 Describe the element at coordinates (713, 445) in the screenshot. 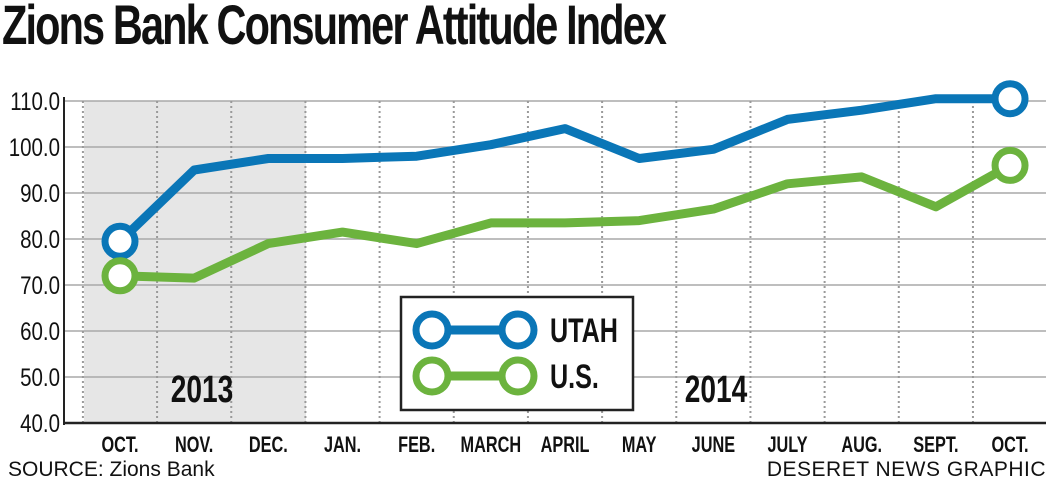

I see `x-tick-label: JUNE` at that location.